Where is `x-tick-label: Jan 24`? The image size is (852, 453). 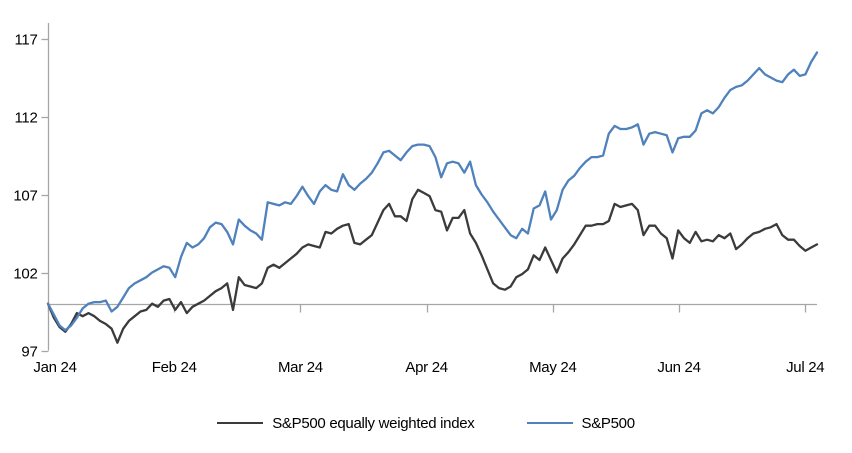
x-tick-label: Jan 24 is located at coordinates (54, 367).